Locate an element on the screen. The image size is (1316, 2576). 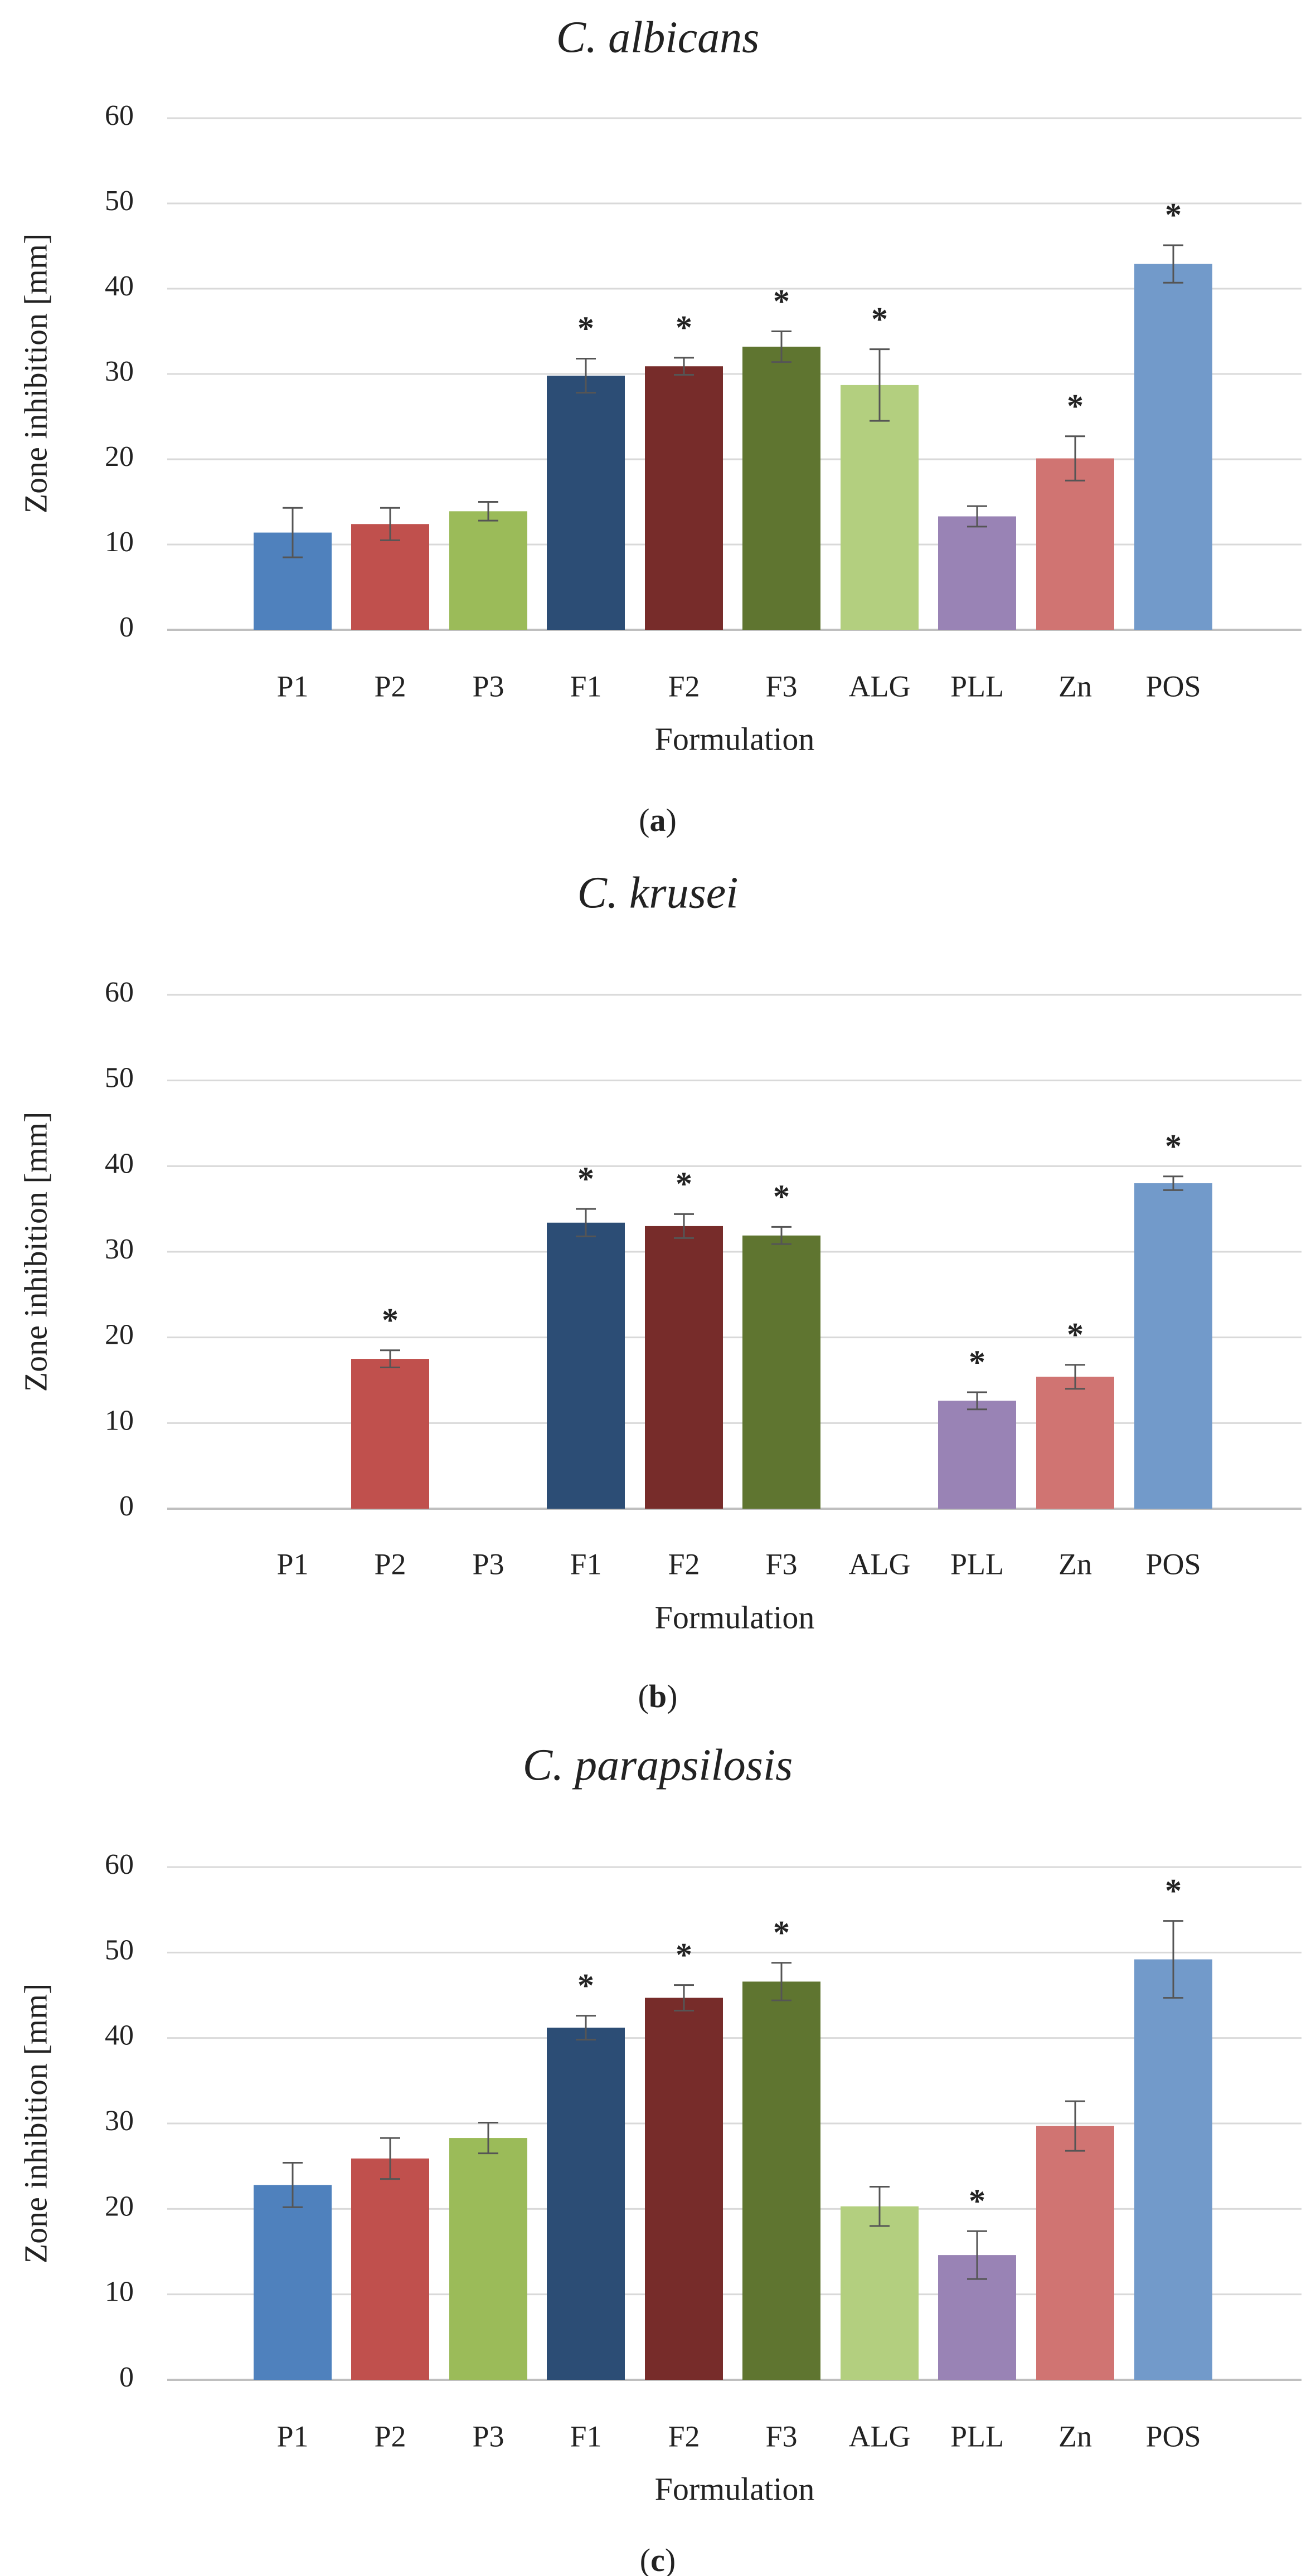
panel-label: (b) is located at coordinates (658, 1696).